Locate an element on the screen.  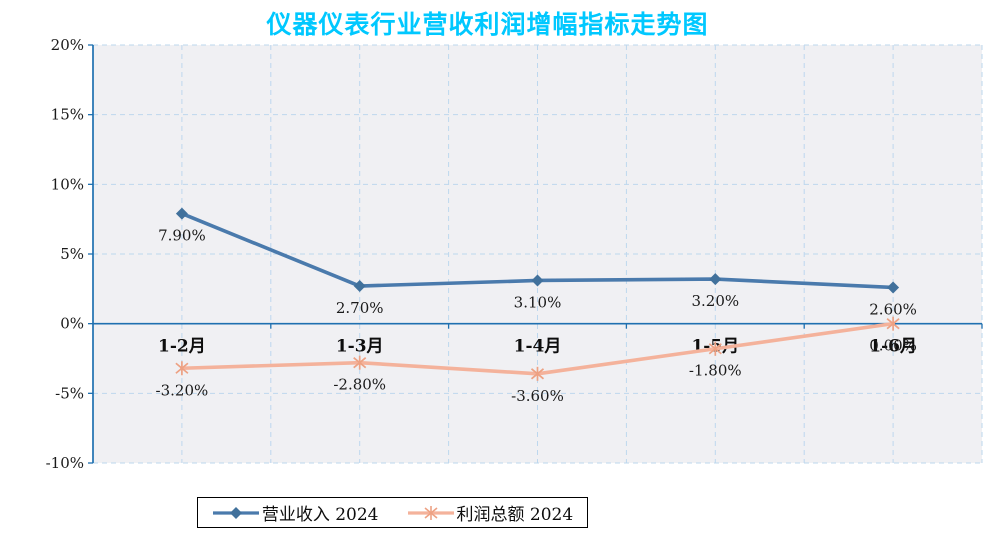
legend-marker-asterisk-icon is located at coordinates (430, 512).